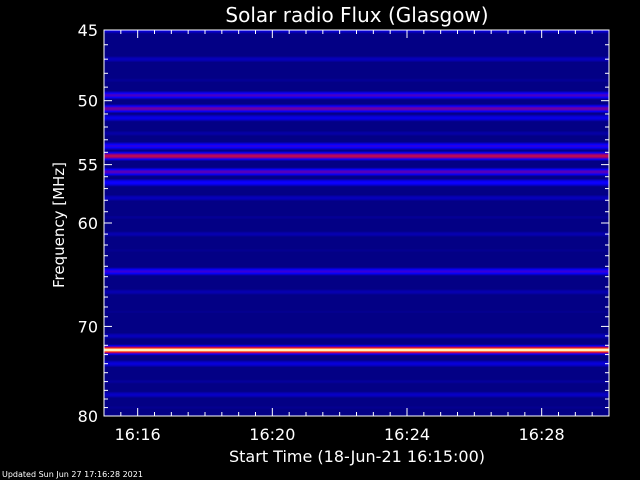 This screenshot has height=480, width=640. Describe the element at coordinates (138, 434) in the screenshot. I see `x-tick-label: 16:16` at that location.